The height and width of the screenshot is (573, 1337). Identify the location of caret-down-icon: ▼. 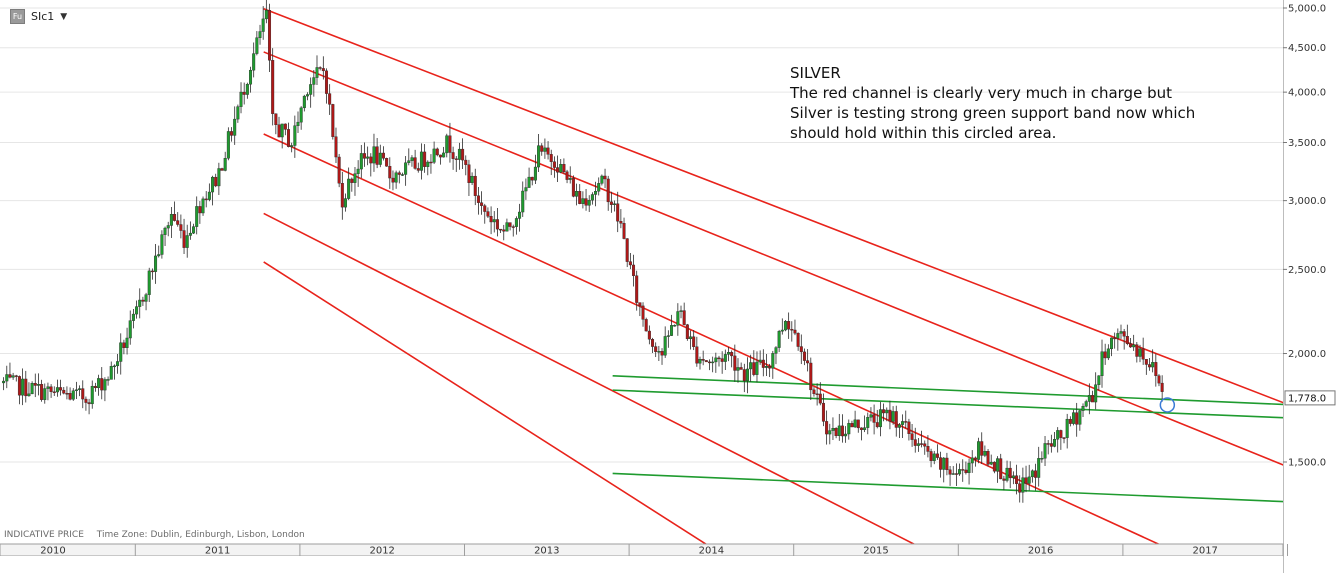
(64, 16).